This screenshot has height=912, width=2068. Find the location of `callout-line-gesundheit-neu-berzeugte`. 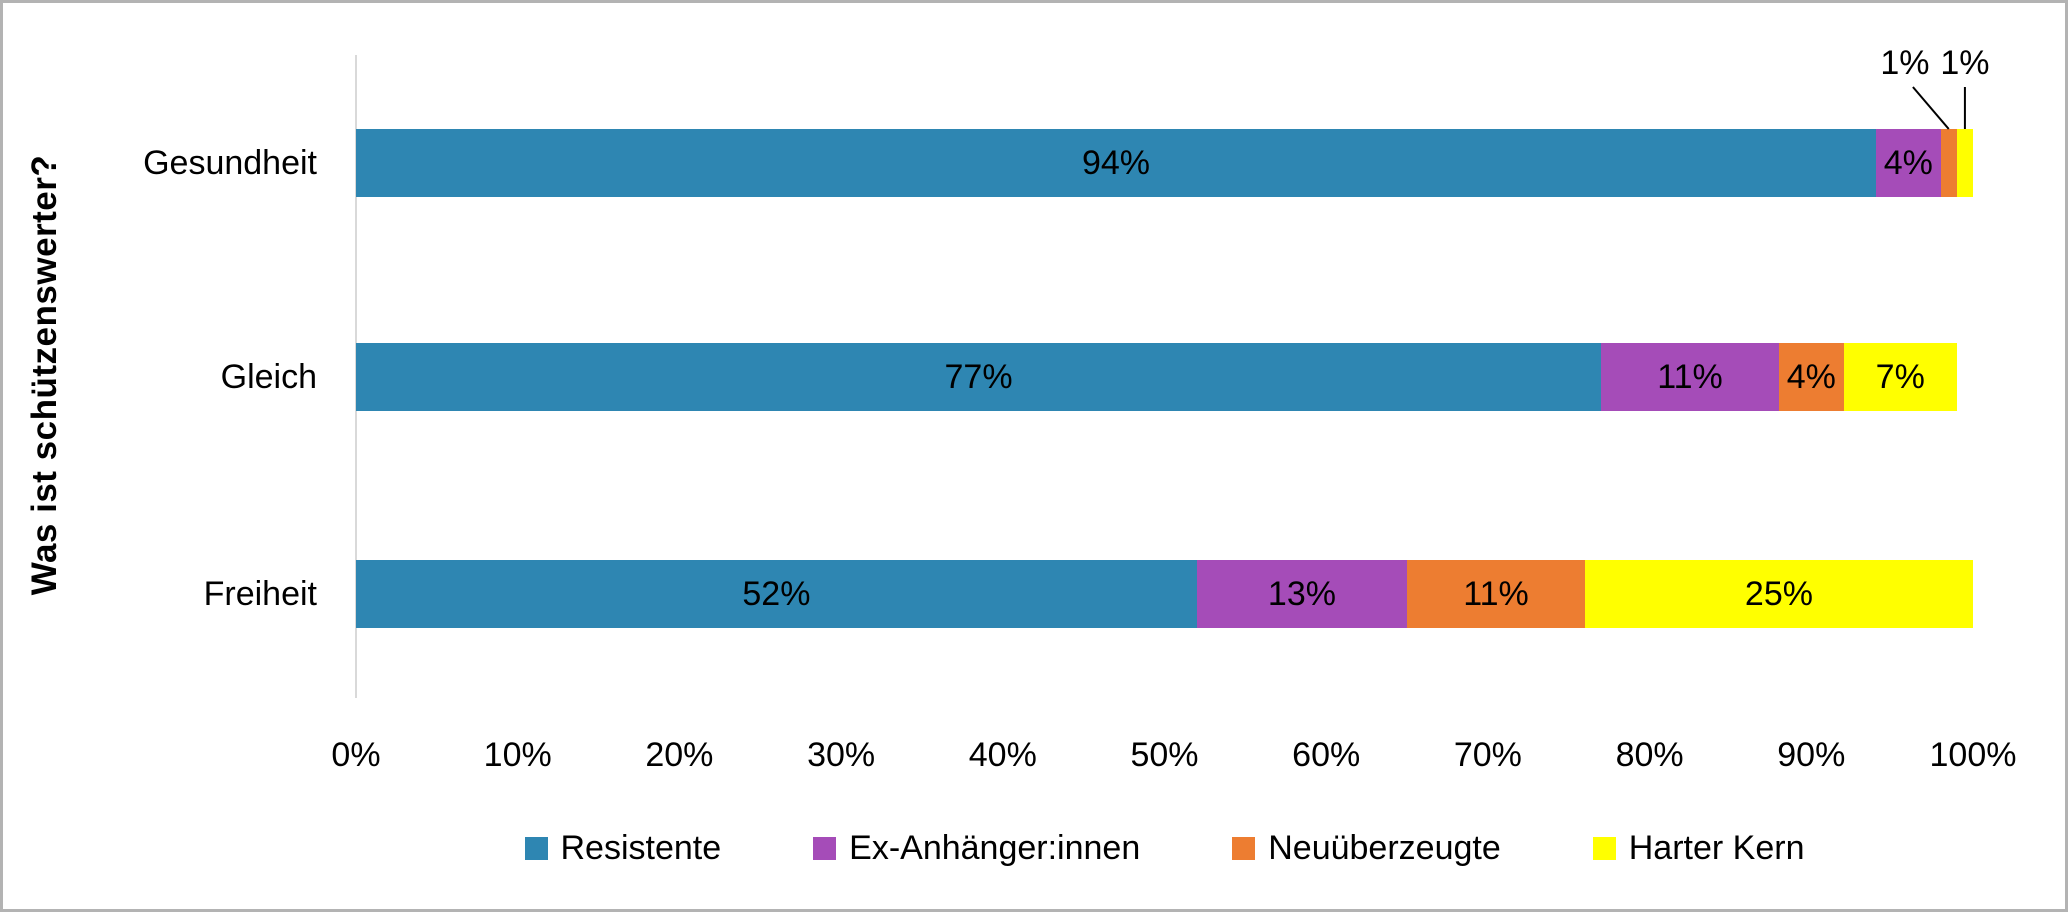

callout-line-gesundheit-neu-berzeugte is located at coordinates (1931, 108).